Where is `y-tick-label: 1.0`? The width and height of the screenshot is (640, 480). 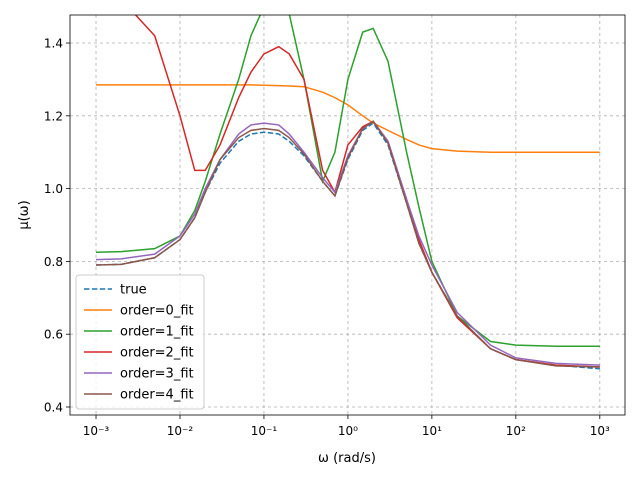
y-tick-label: 1.0 is located at coordinates (53, 189).